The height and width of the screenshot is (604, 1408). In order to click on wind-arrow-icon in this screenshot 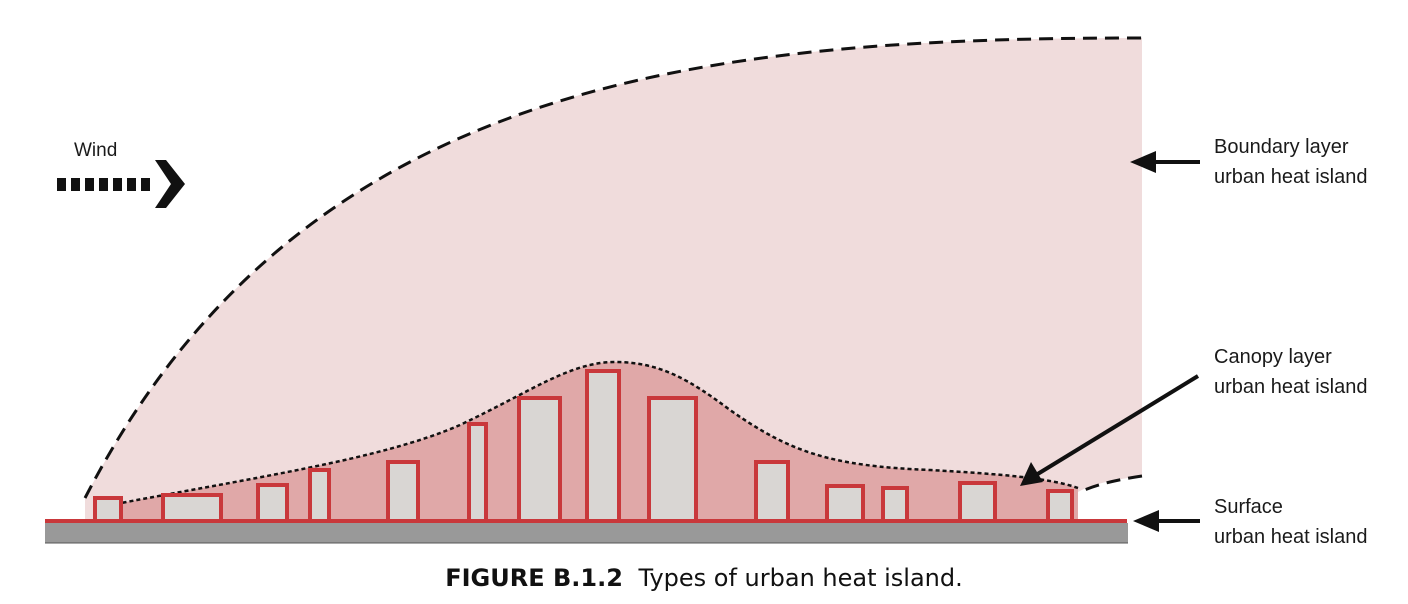, I will do `click(121, 184)`.